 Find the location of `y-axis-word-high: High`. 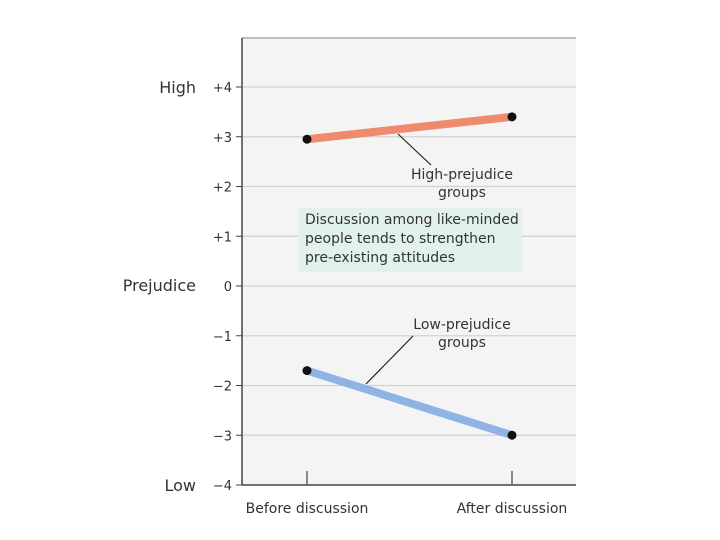

y-axis-word-high: High is located at coordinates (177, 87).